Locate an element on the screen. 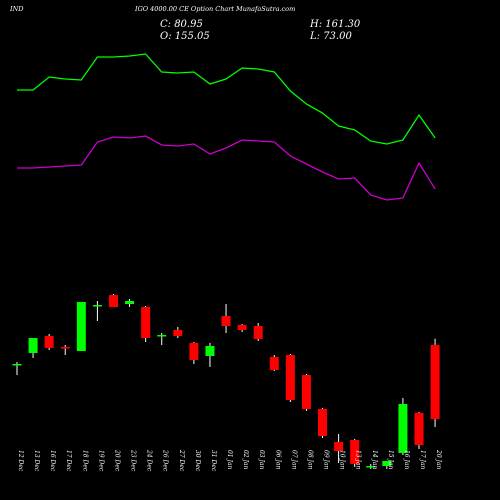  x-tick-label: 20 Jan is located at coordinates (438, 459).